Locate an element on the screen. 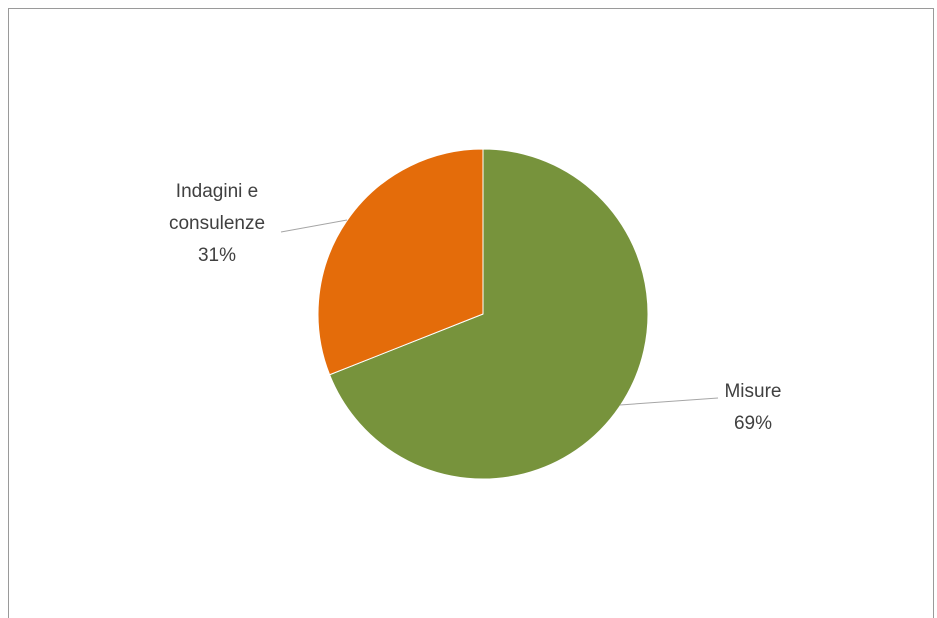  slice-label-misure: Misure is located at coordinates (752, 391).